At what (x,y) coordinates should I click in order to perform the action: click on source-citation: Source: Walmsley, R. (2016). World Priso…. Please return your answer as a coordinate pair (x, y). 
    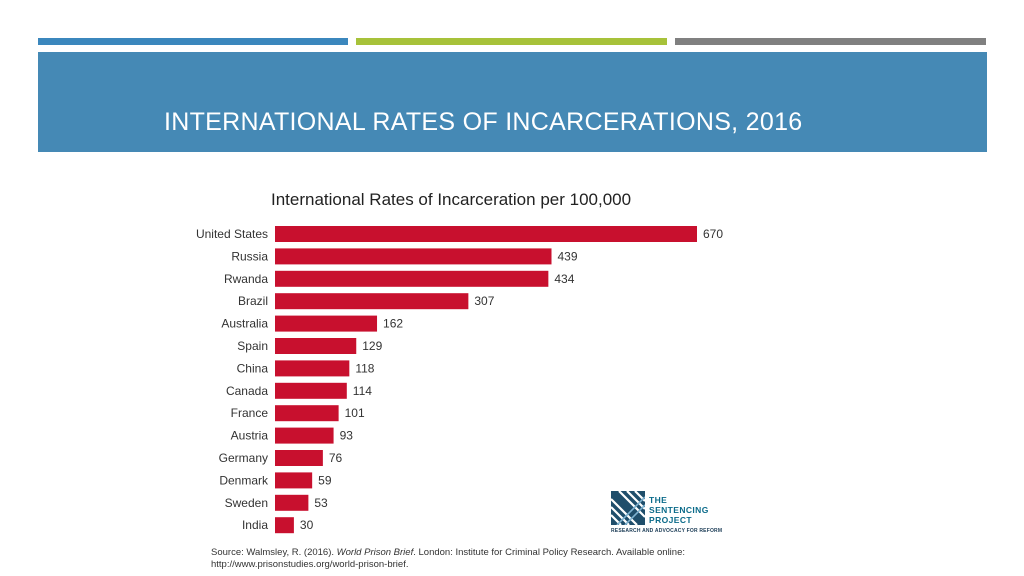
    Looking at the image, I should click on (448, 559).